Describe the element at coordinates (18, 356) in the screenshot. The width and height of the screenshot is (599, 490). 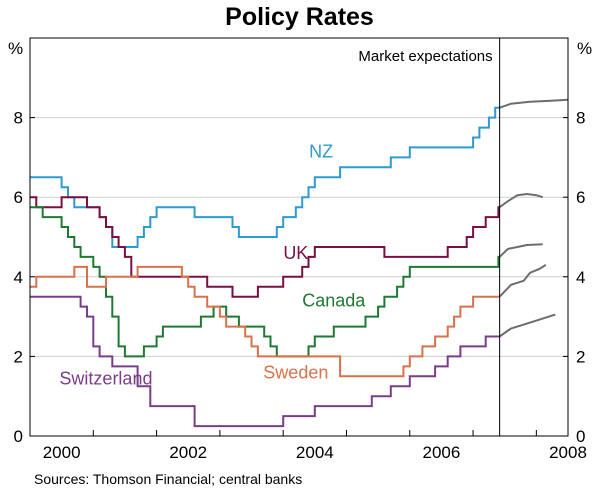
I see `y-tick-label-left: 2` at that location.